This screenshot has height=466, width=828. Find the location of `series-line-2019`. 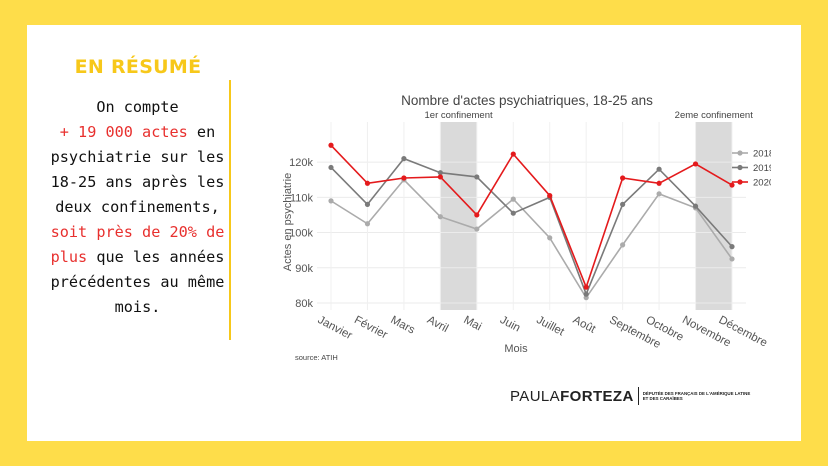

series-line-2019 is located at coordinates (531, 227).